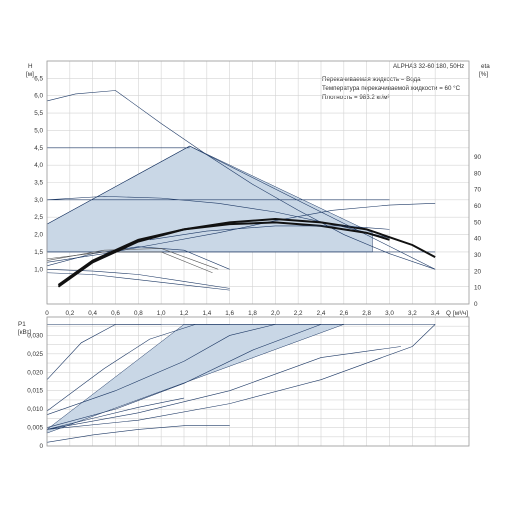 The width and height of the screenshot is (508, 508). What do you see at coordinates (69, 313) in the screenshot?
I see `x-tick-label: 0,2` at bounding box center [69, 313].